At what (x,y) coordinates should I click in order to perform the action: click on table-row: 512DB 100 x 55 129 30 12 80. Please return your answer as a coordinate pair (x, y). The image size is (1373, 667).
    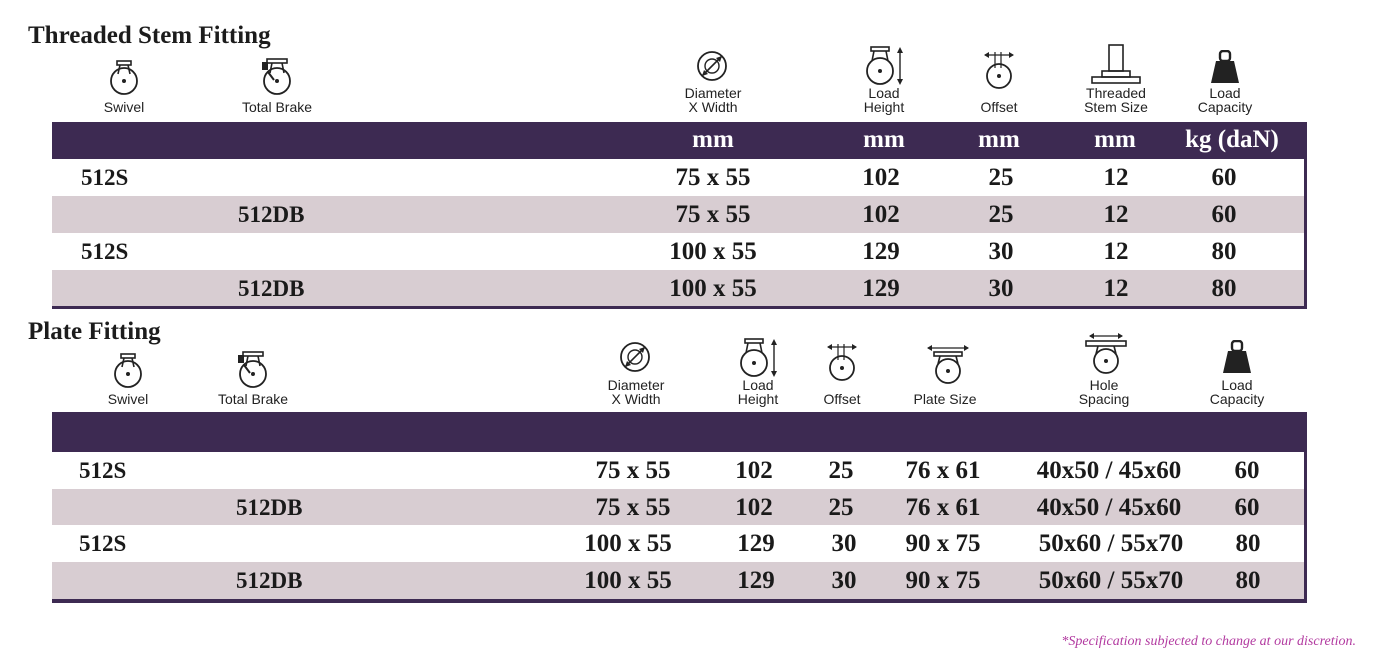
    Looking at the image, I should click on (678, 288).